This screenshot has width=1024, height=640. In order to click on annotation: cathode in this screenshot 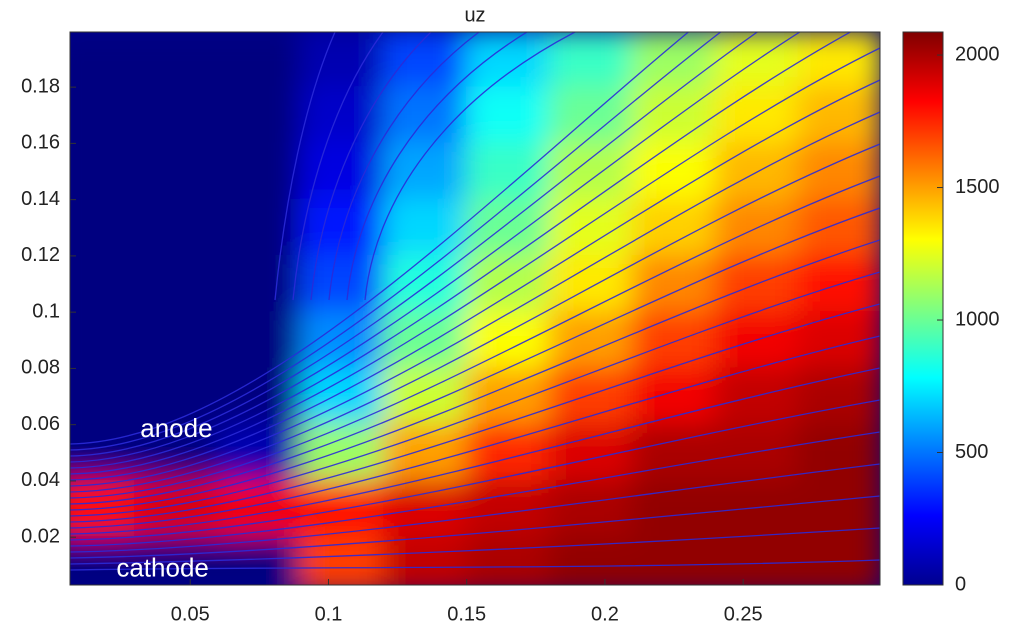, I will do `click(162, 567)`.